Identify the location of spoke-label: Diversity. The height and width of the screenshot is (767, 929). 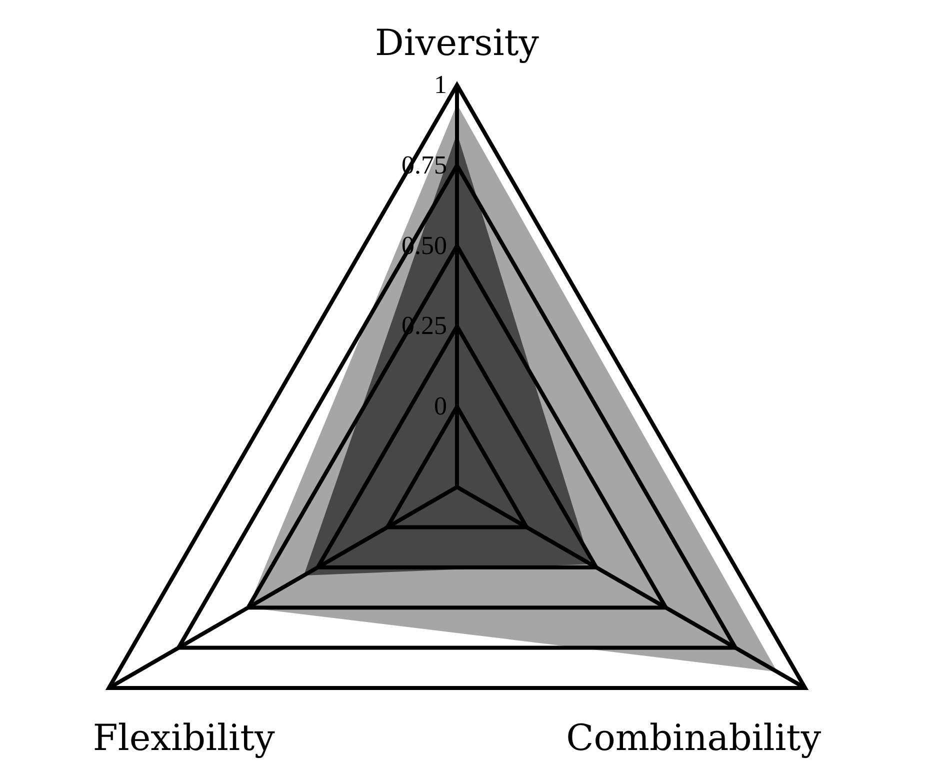
(457, 43).